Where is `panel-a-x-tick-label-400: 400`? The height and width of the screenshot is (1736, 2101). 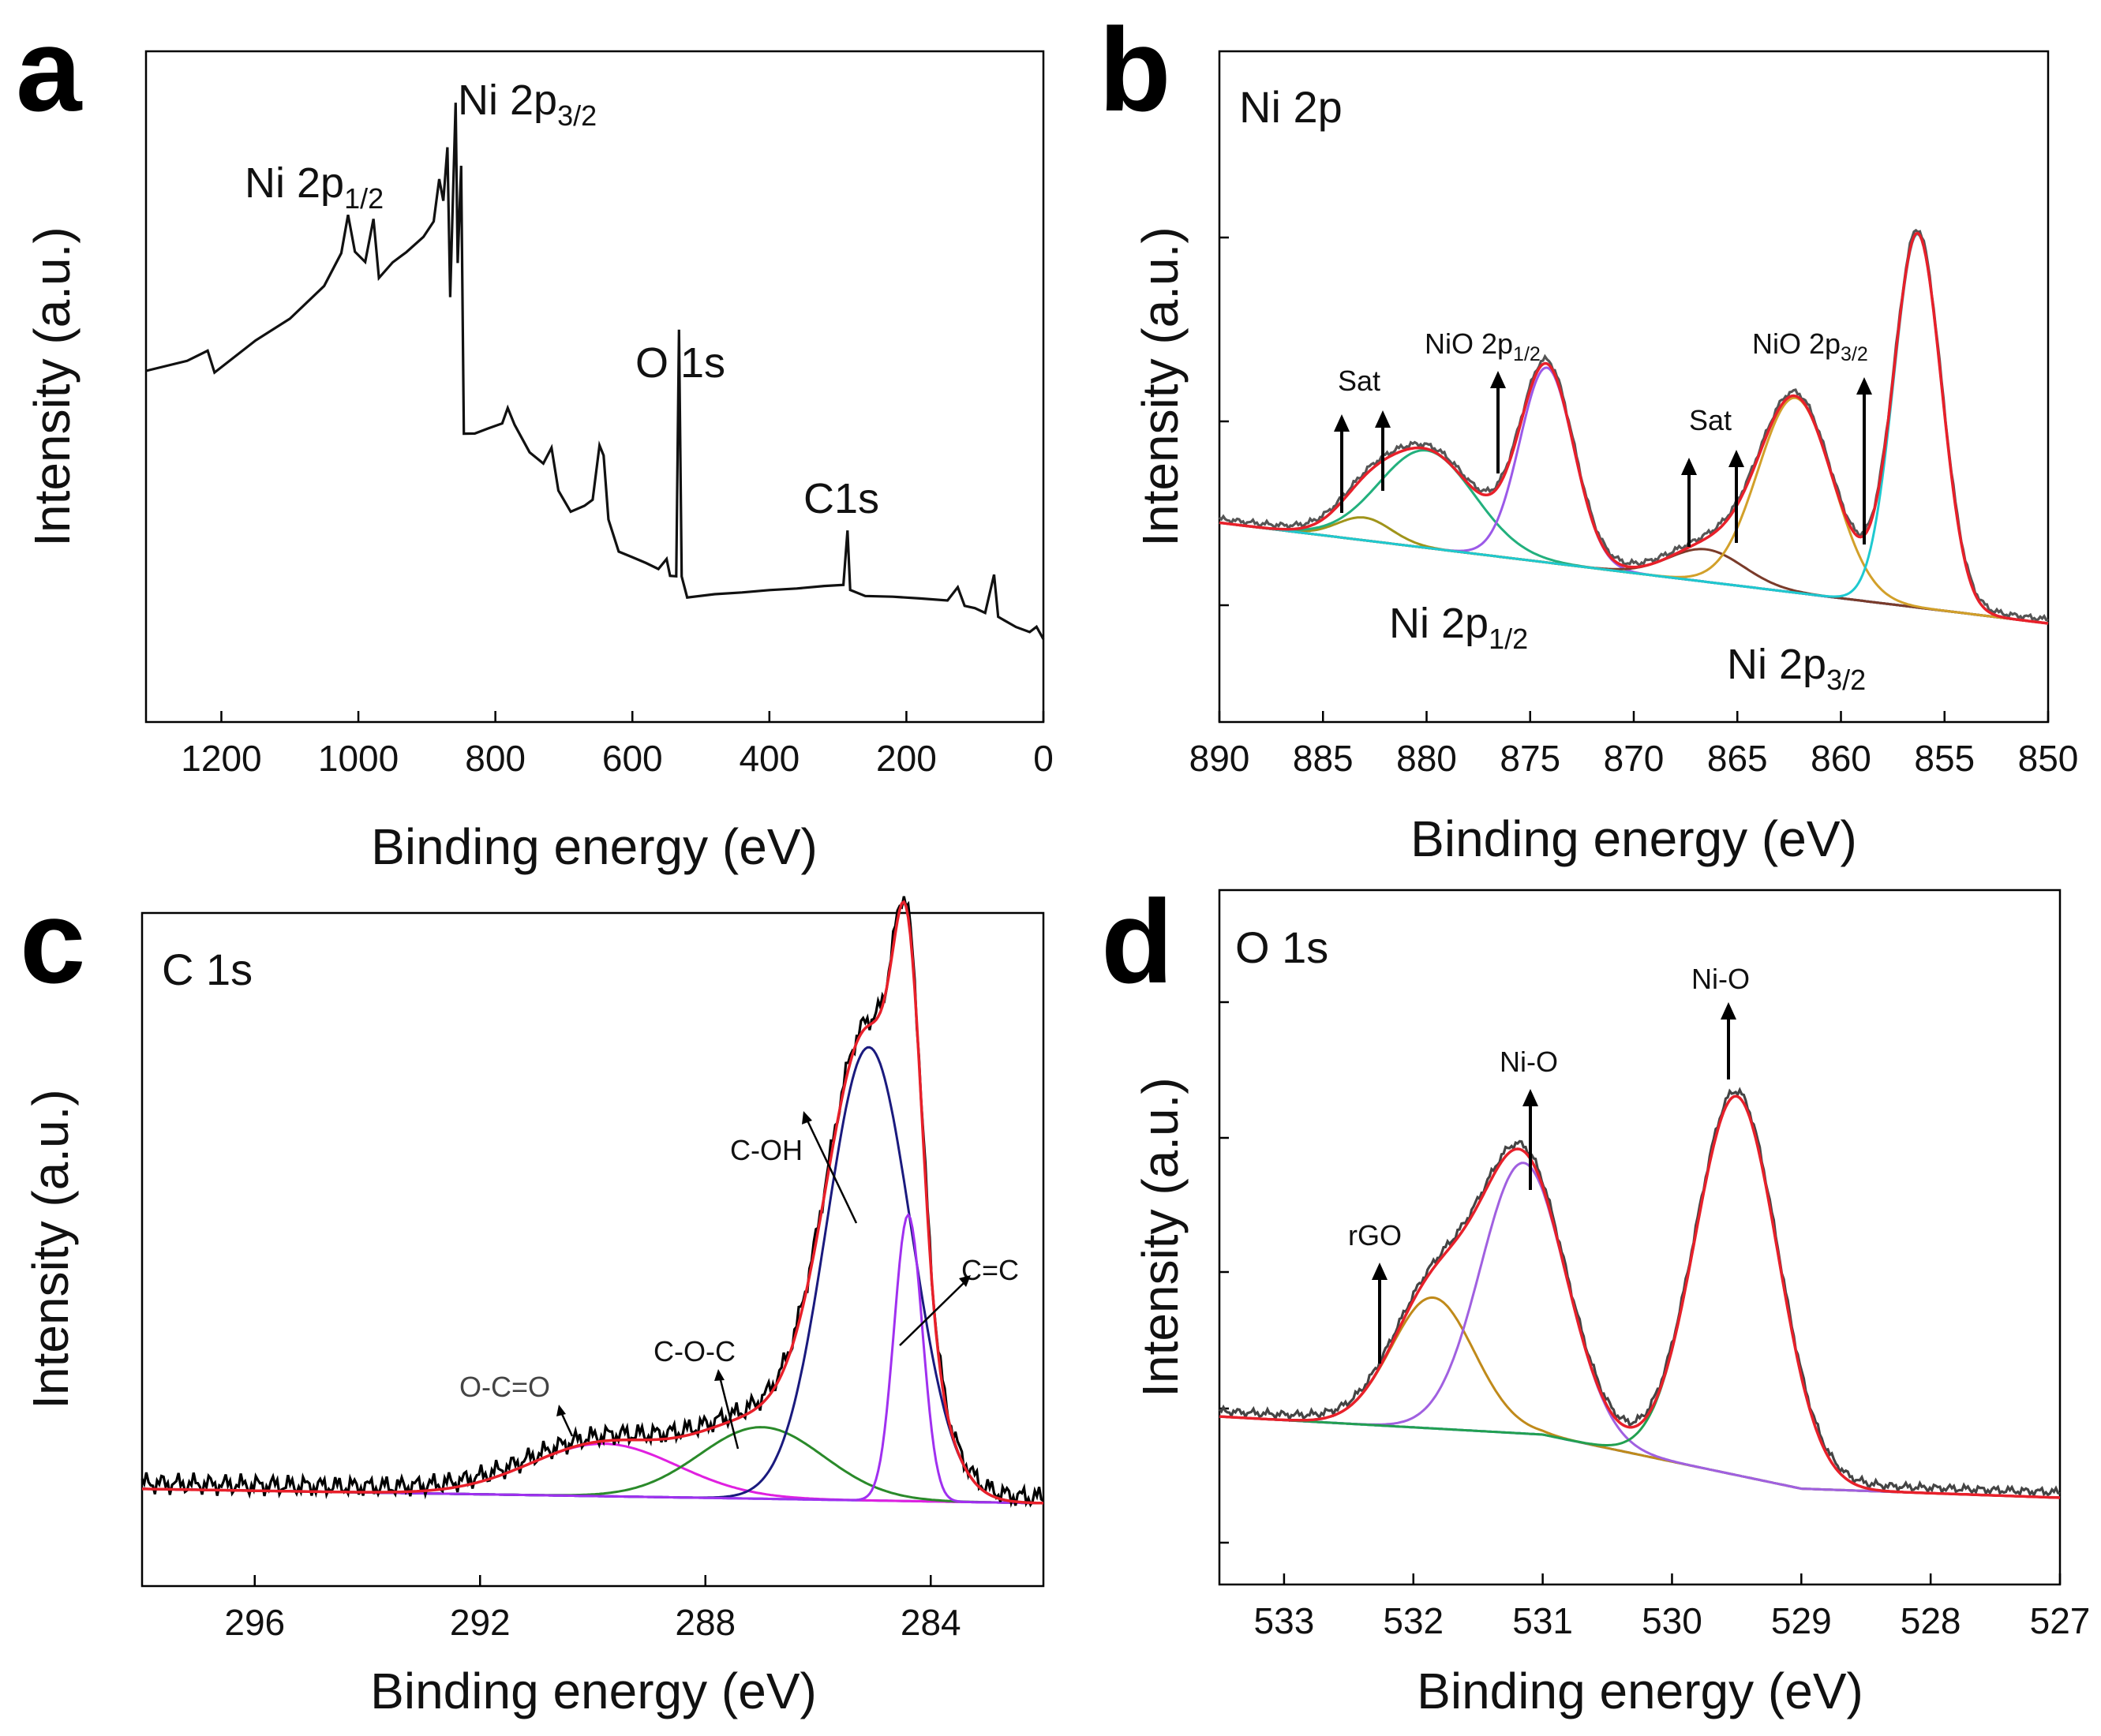 panel-a-x-tick-label-400: 400 is located at coordinates (769, 758).